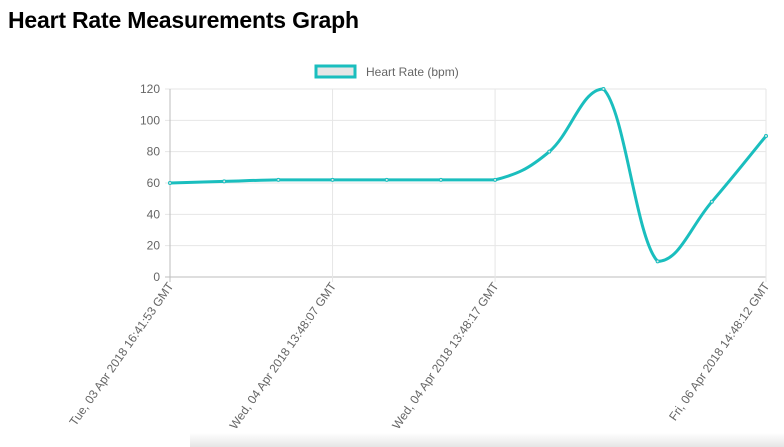  I want to click on x-tick-label: Fri, 06 Apr 2018 14:48:12 GMT, so click(719, 351).